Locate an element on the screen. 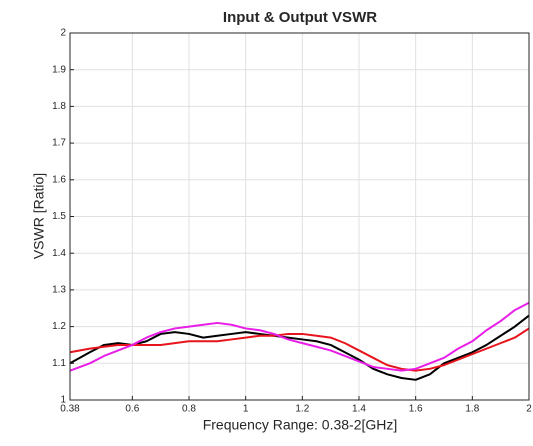 The height and width of the screenshot is (446, 533). y-tick-label: 1.6 is located at coordinates (59, 179).